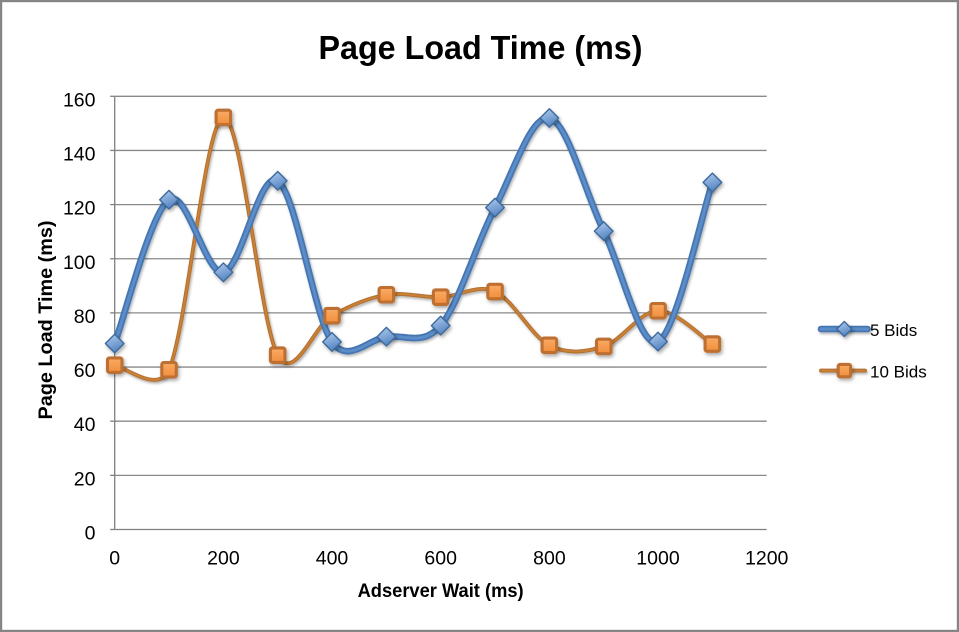  Describe the element at coordinates (79, 209) in the screenshot. I see `svg-text: 120` at that location.